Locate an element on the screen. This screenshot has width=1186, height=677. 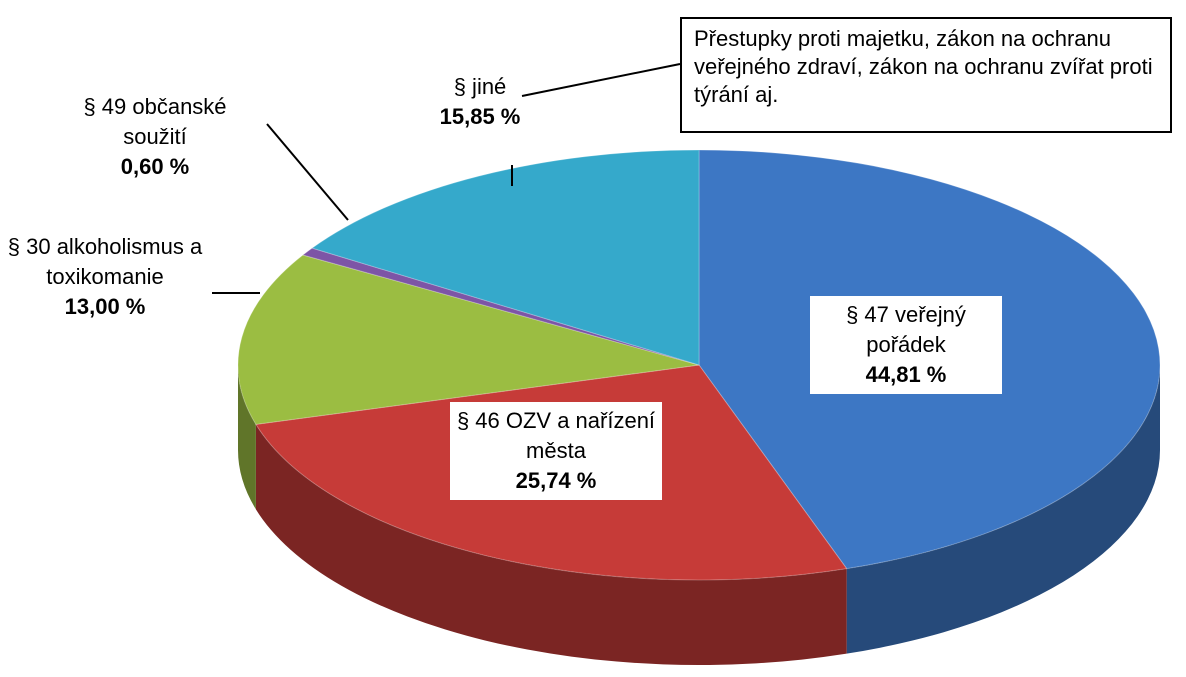
category-label: § 47 veřejný pořádek is located at coordinates (906, 329).